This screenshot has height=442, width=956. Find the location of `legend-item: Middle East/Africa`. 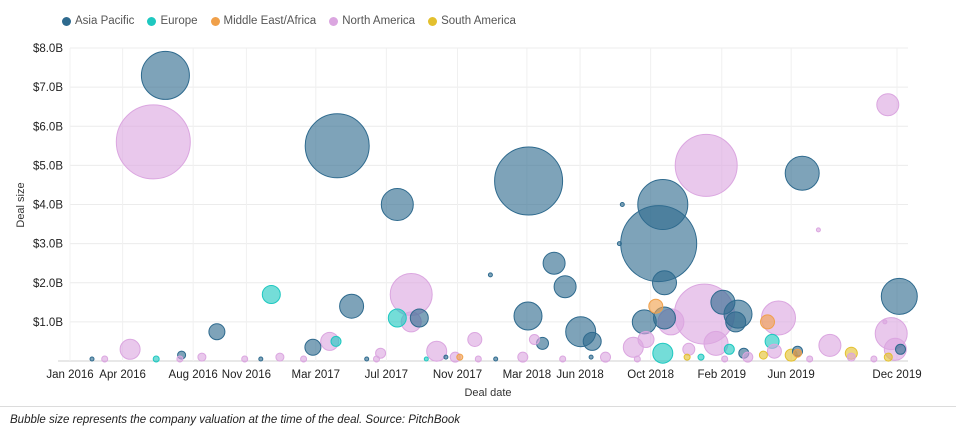

legend-item: Middle East/Africa is located at coordinates (263, 21).